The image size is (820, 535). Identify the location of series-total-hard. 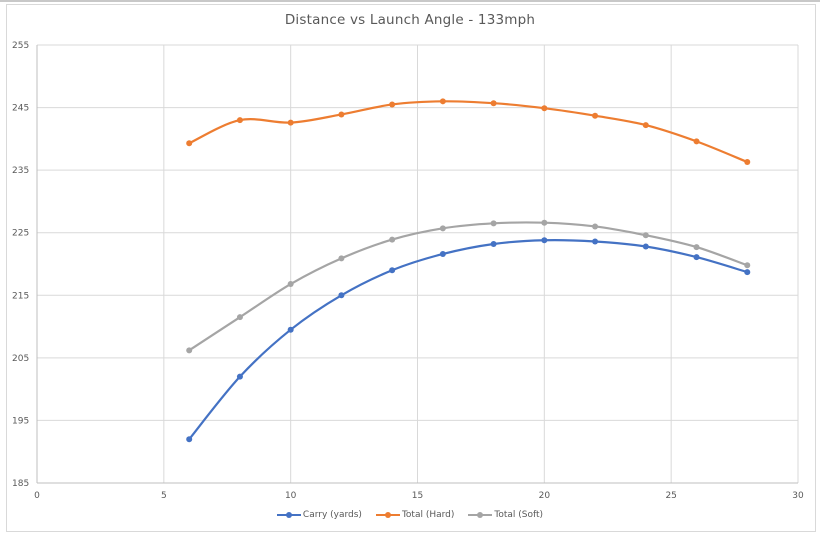
(468, 132).